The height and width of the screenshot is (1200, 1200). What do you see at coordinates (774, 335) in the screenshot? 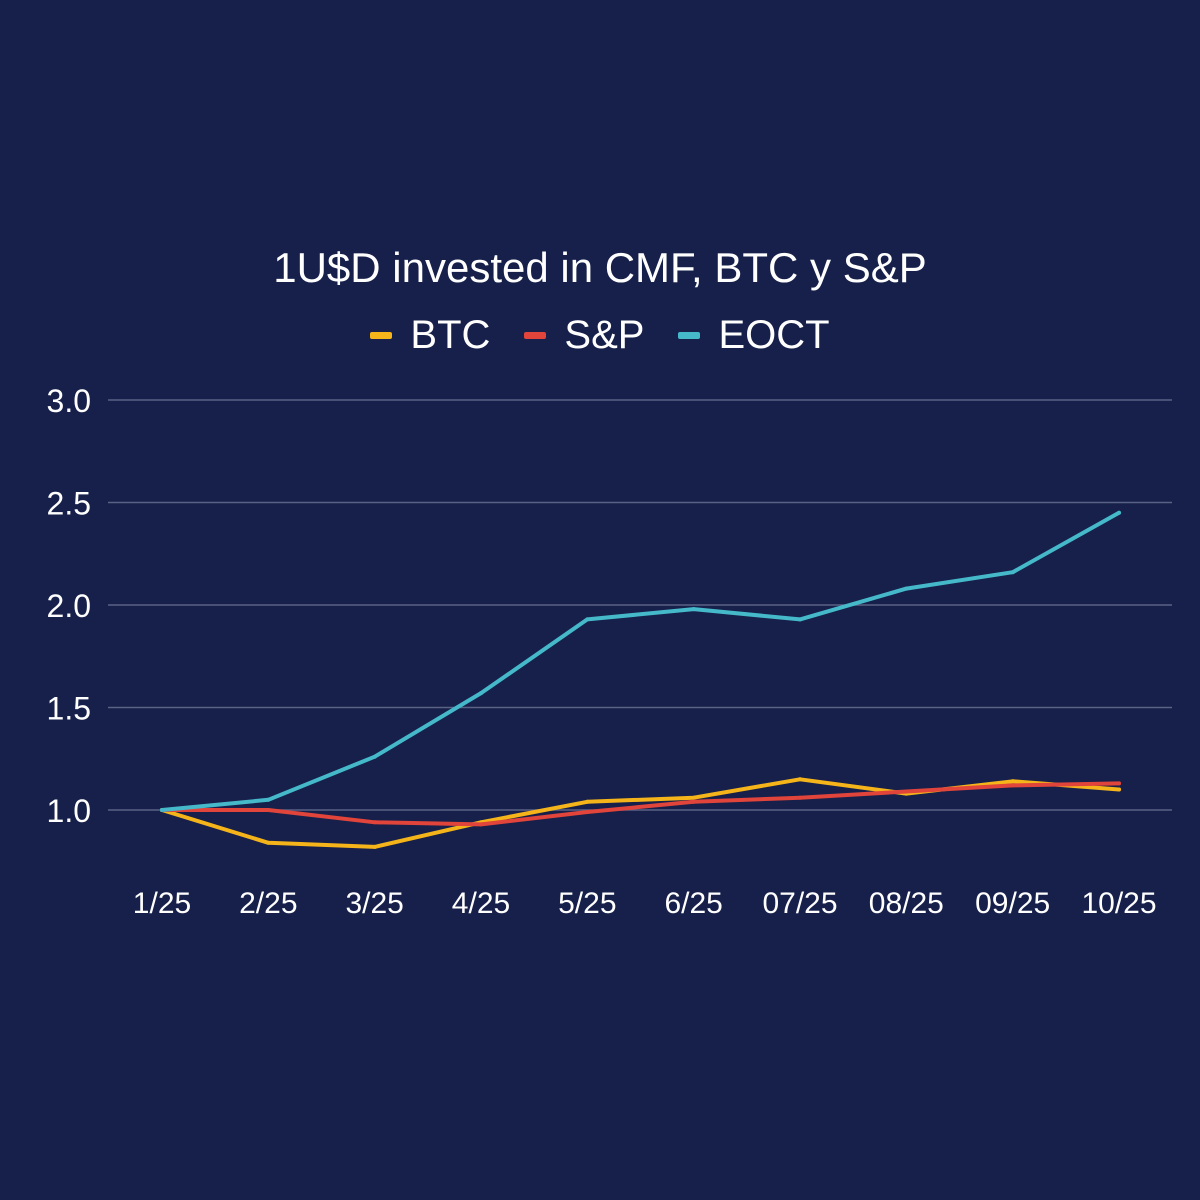
I see `legend-label-eoct: EOCT` at bounding box center [774, 335].